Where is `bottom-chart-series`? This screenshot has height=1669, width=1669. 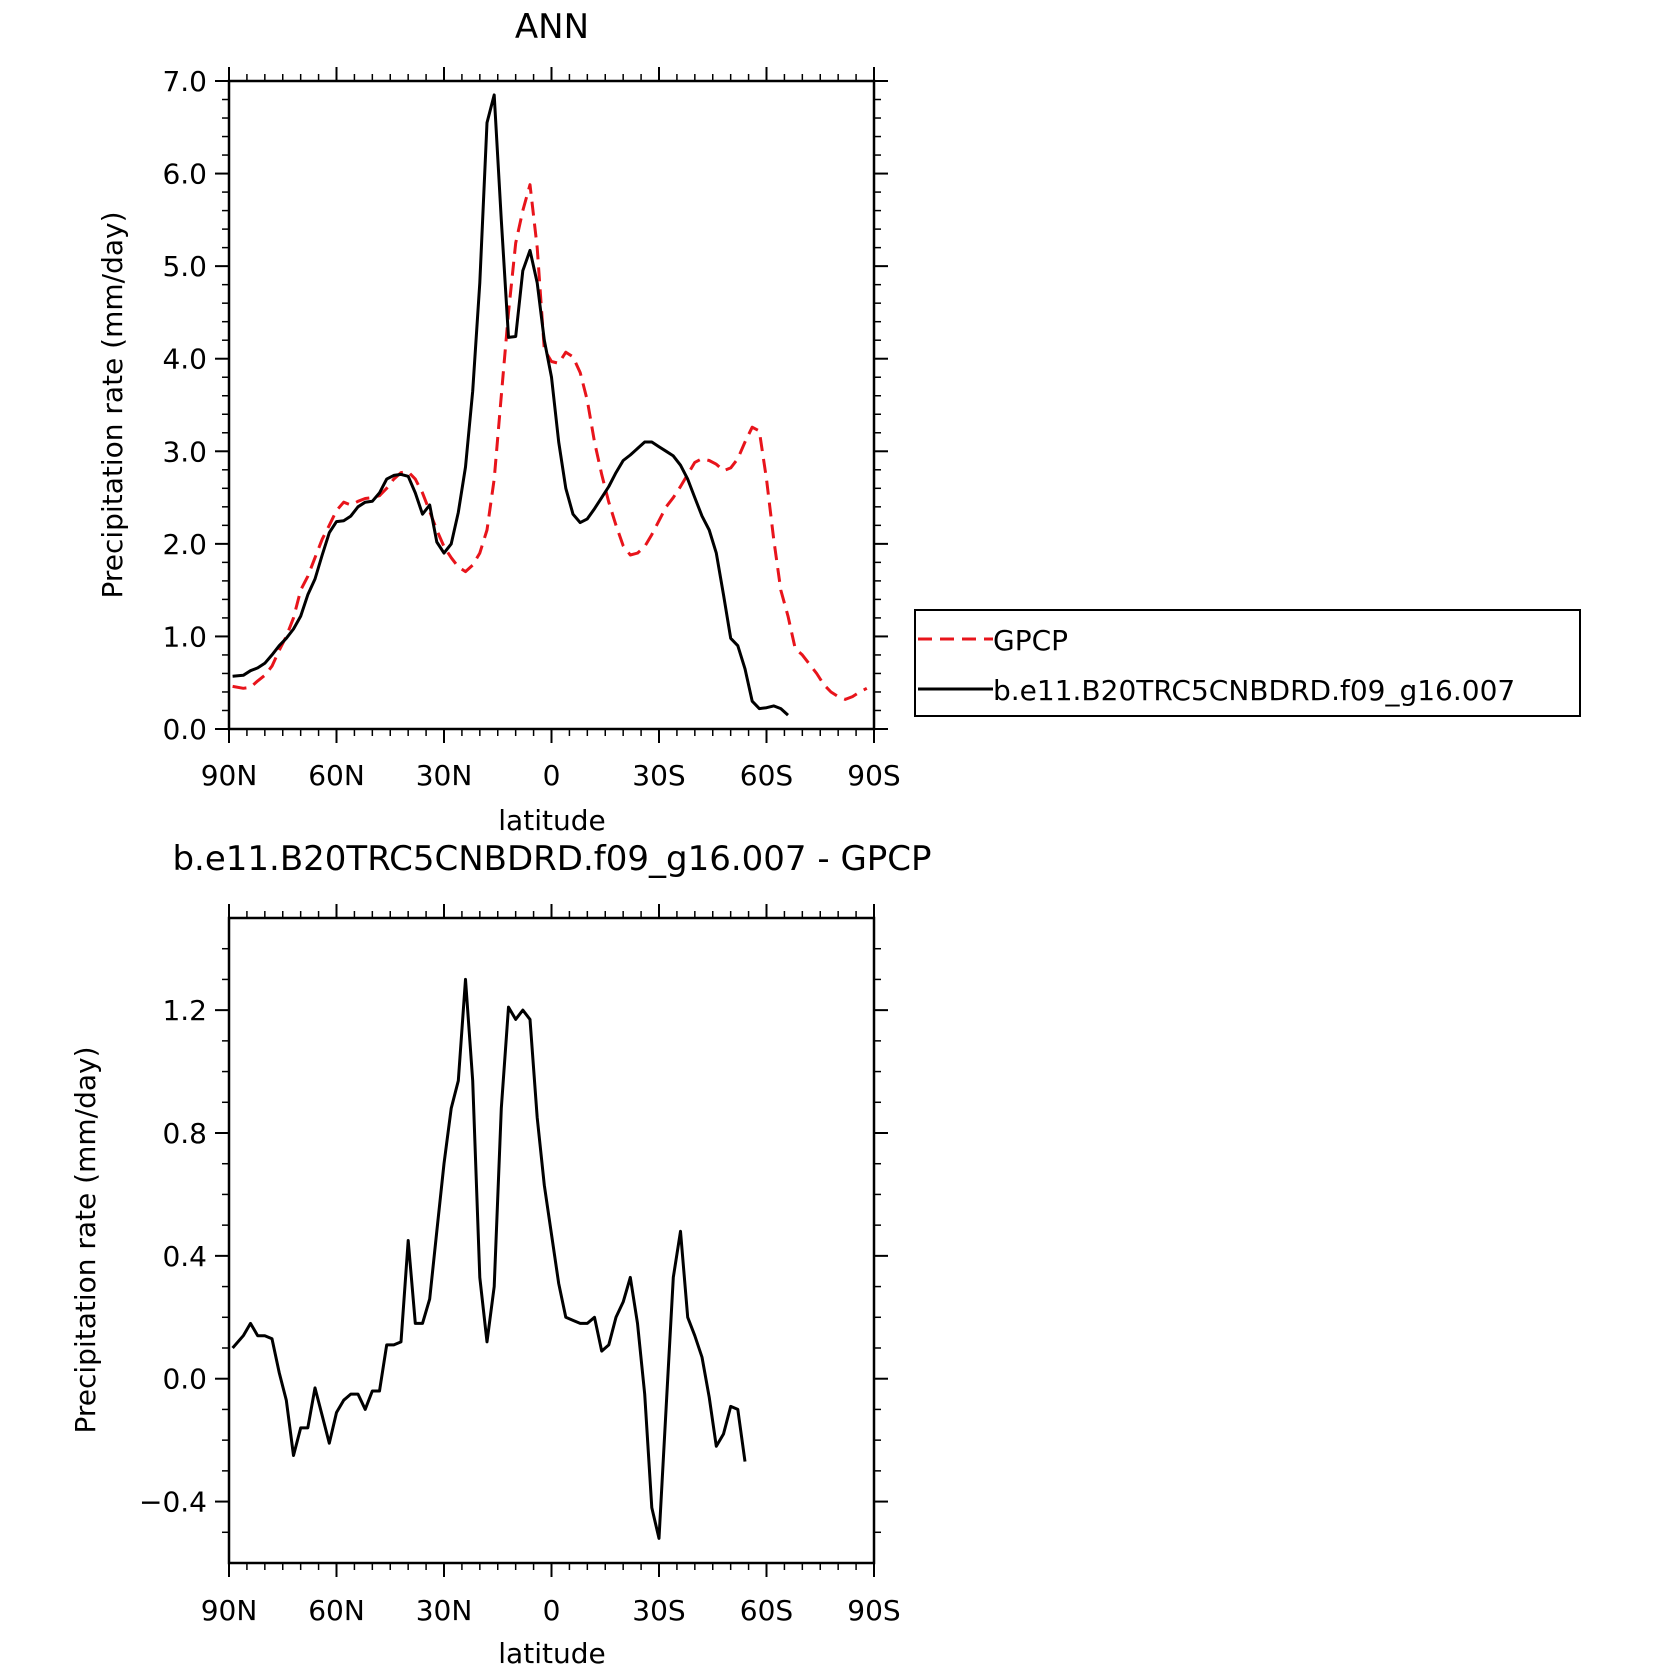
bottom-chart-series is located at coordinates (489, 1258).